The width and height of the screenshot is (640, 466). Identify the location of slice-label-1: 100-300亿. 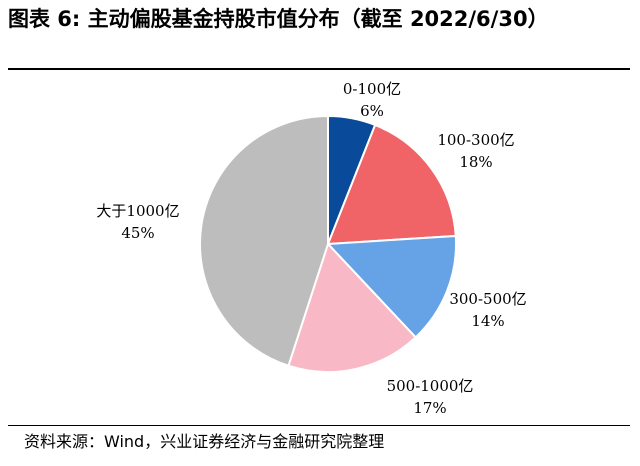
(475, 140).